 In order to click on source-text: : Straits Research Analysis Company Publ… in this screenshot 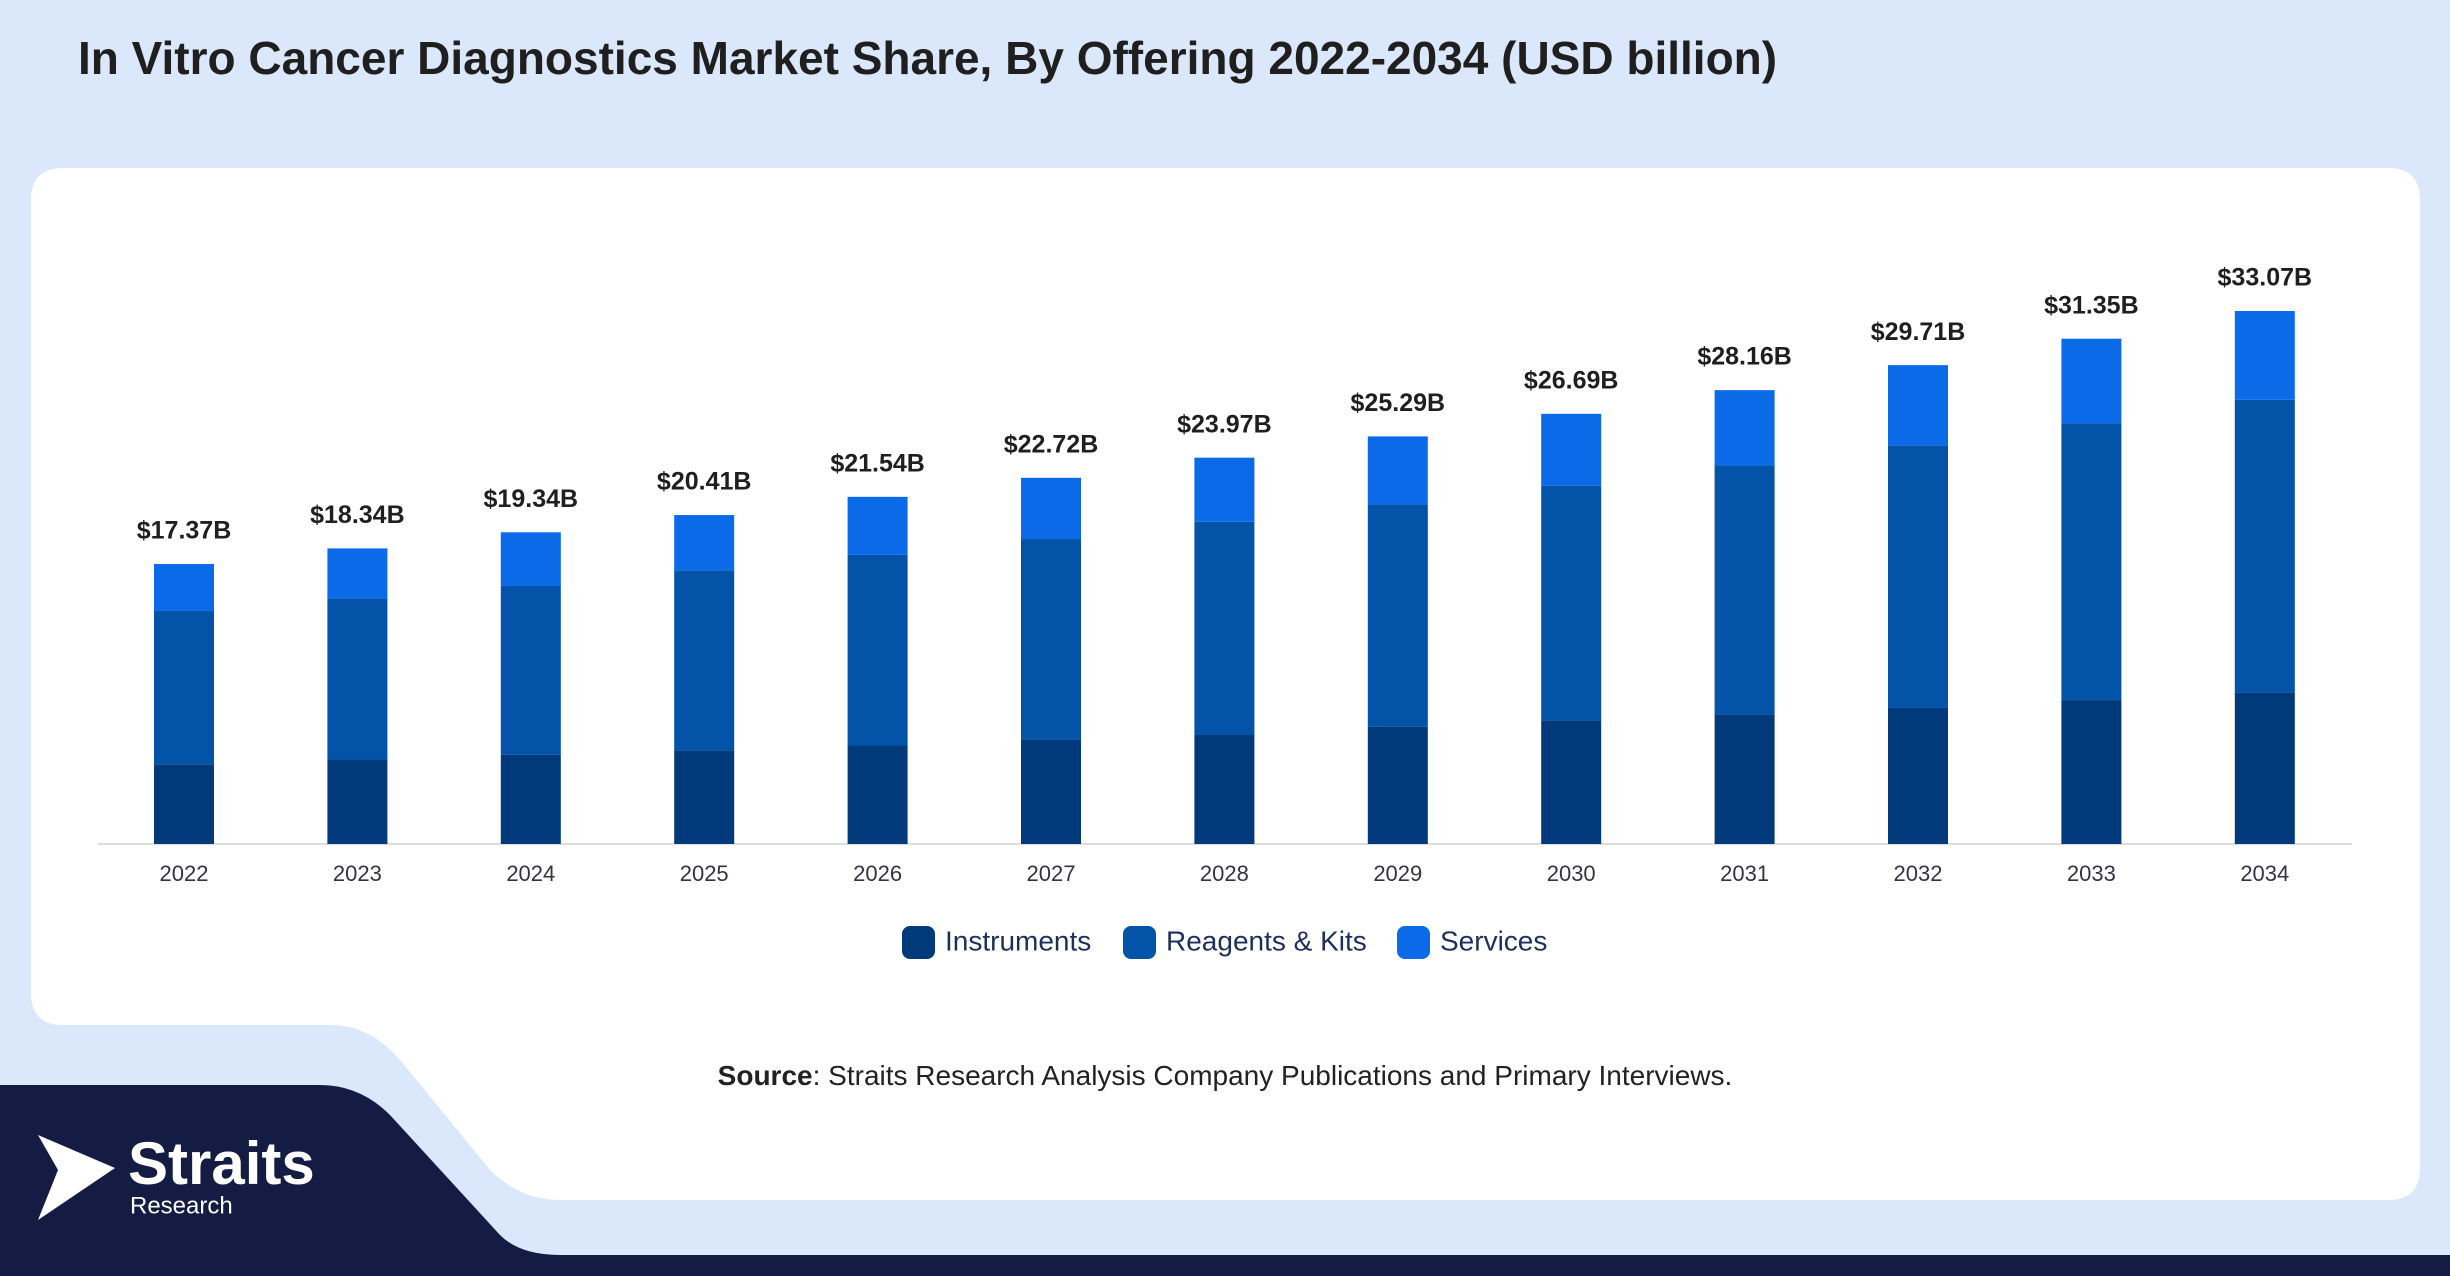, I will do `click(1273, 1075)`.